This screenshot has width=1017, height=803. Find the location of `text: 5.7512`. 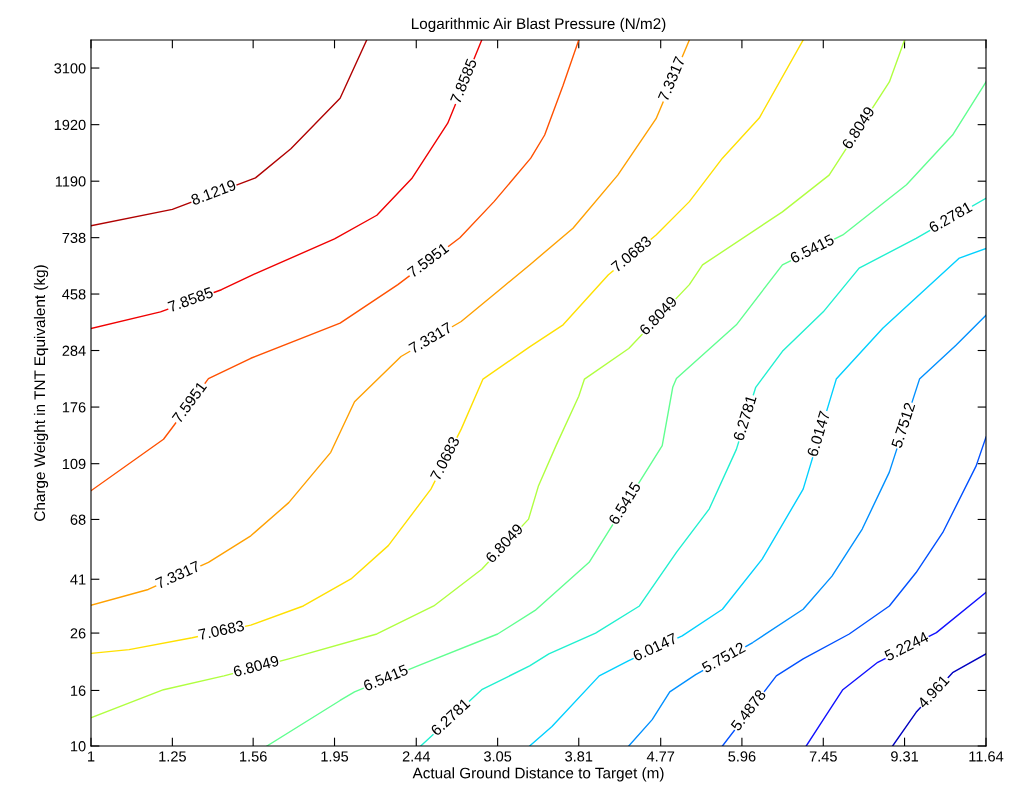

text: 5.7512 is located at coordinates (903, 425).